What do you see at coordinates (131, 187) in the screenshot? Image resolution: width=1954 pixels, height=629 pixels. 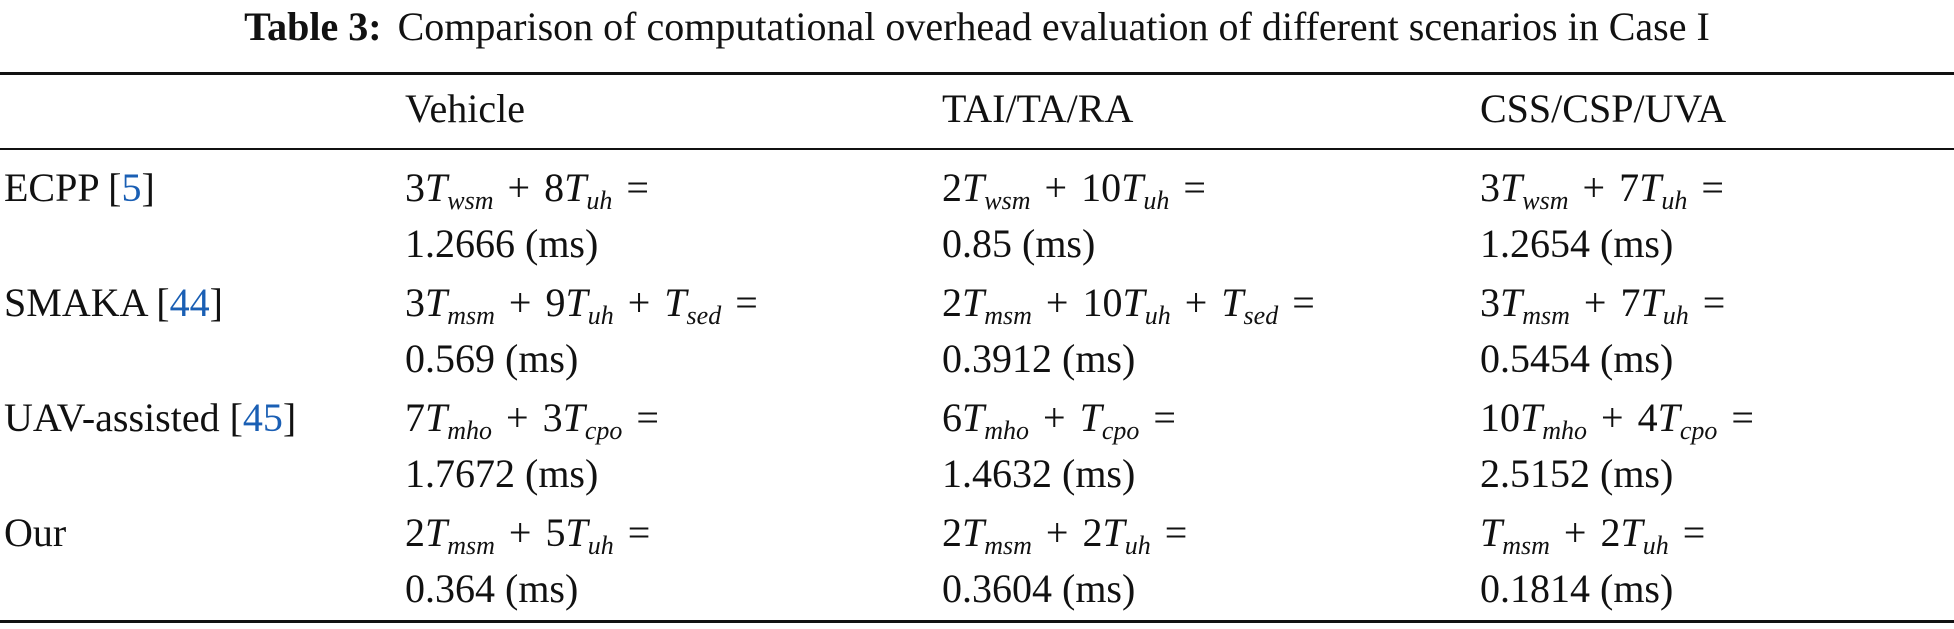 I see `citation-link: 5` at bounding box center [131, 187].